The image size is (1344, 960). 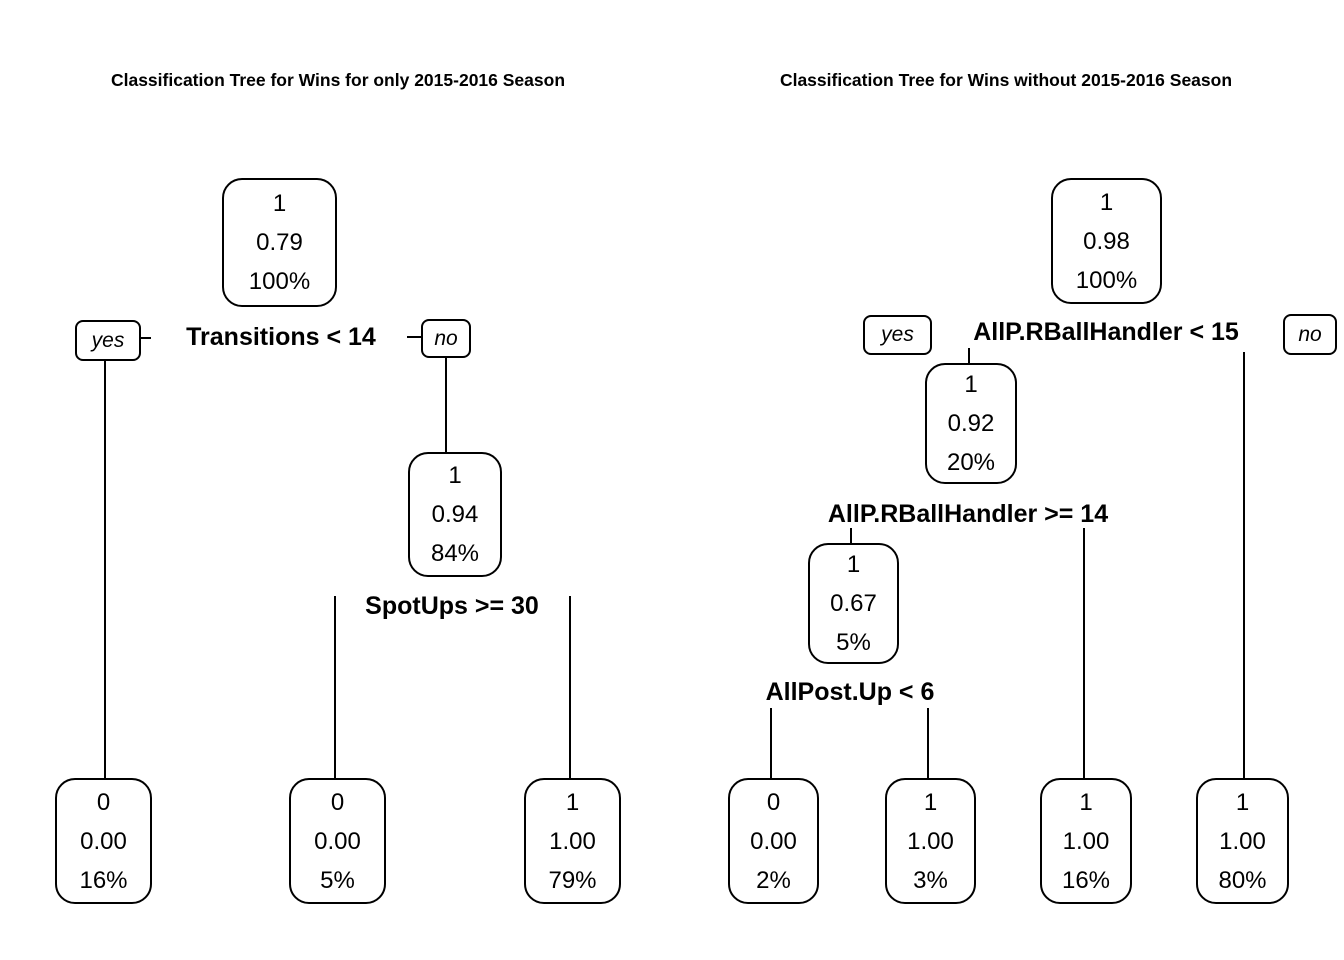 What do you see at coordinates (452, 606) in the screenshot?
I see `split-label: SpotUps >= 30` at bounding box center [452, 606].